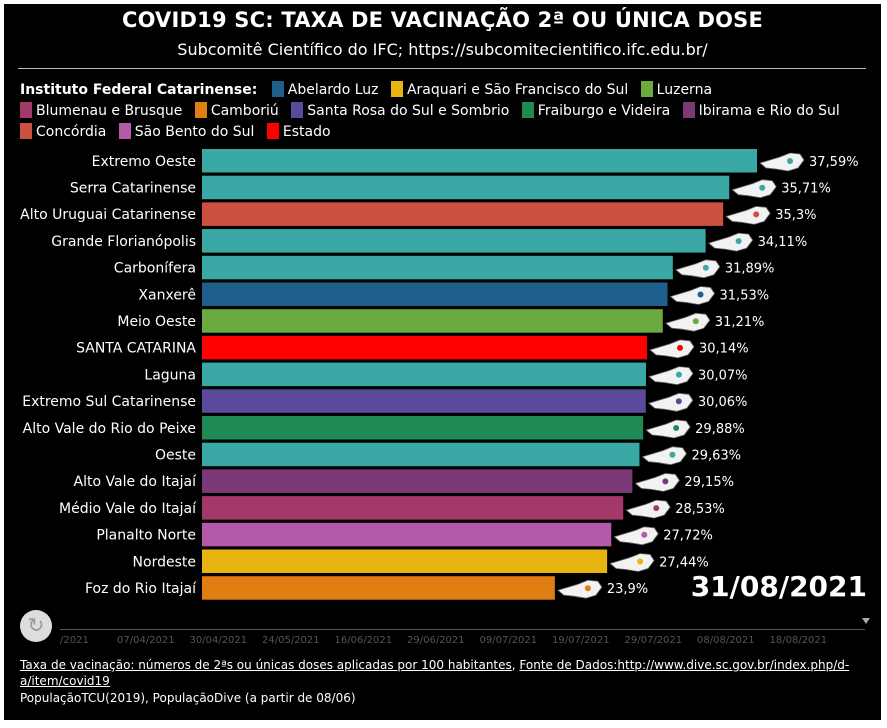 This screenshot has width=887, height=728. Describe the element at coordinates (400, 111) in the screenshot. I see `legend-item-santa-rosa: Santa Rosa do Sul e Sombrio` at that location.